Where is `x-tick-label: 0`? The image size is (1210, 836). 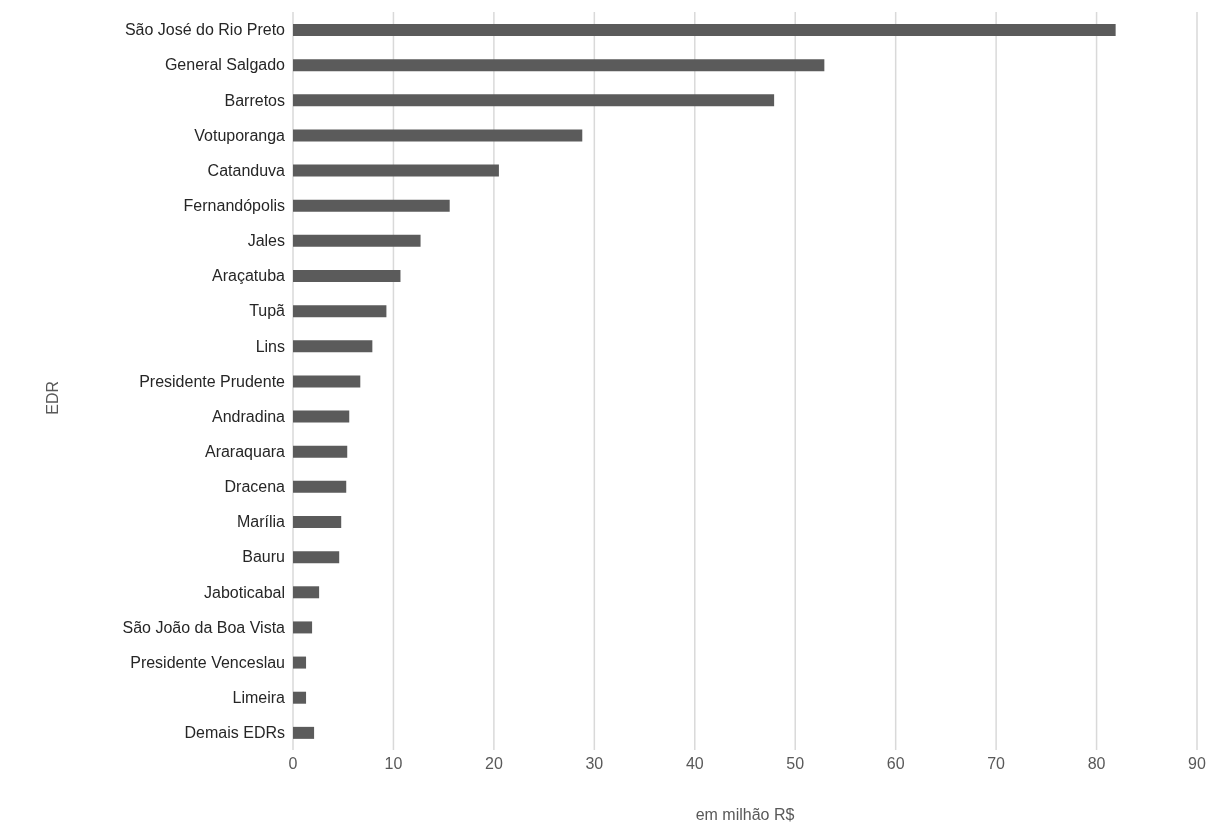
x-tick-label: 0 is located at coordinates (293, 764).